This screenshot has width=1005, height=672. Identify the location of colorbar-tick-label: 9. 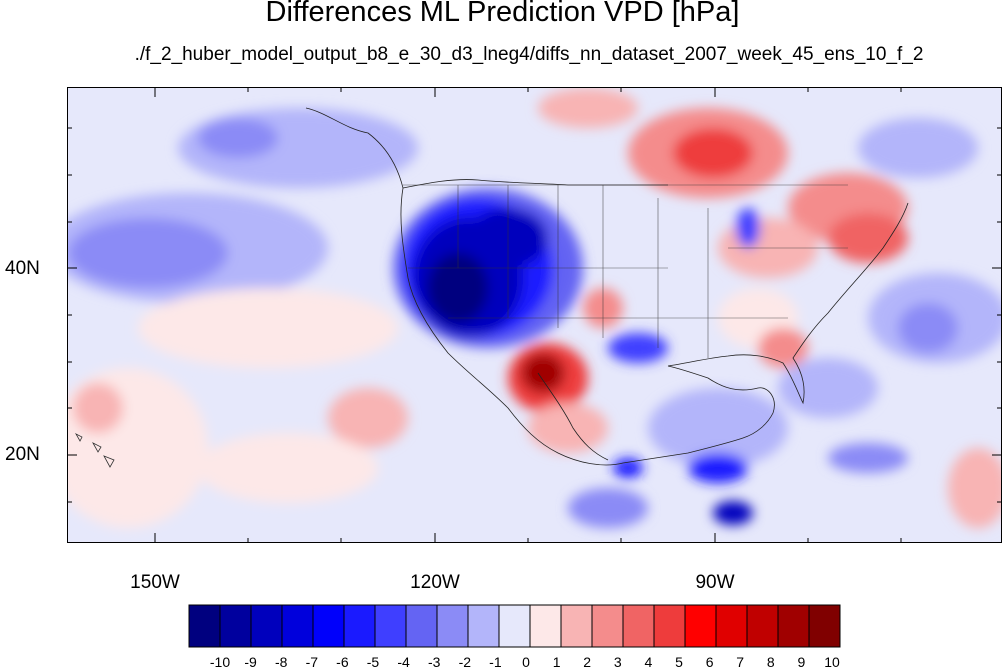
(801, 662).